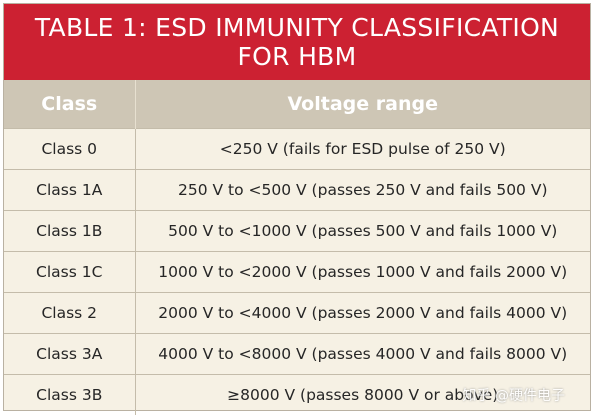  Describe the element at coordinates (70, 313) in the screenshot. I see `class-cell: Class 2` at that location.